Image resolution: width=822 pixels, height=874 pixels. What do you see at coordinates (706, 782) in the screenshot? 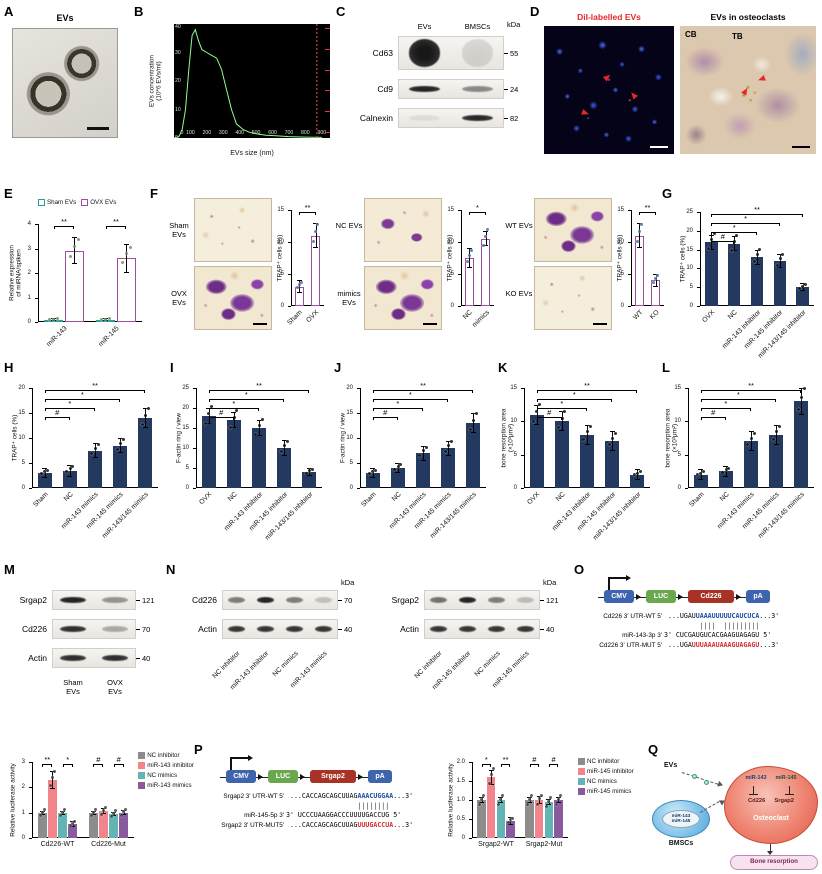
I see `ev-particle` at bounding box center [706, 782].